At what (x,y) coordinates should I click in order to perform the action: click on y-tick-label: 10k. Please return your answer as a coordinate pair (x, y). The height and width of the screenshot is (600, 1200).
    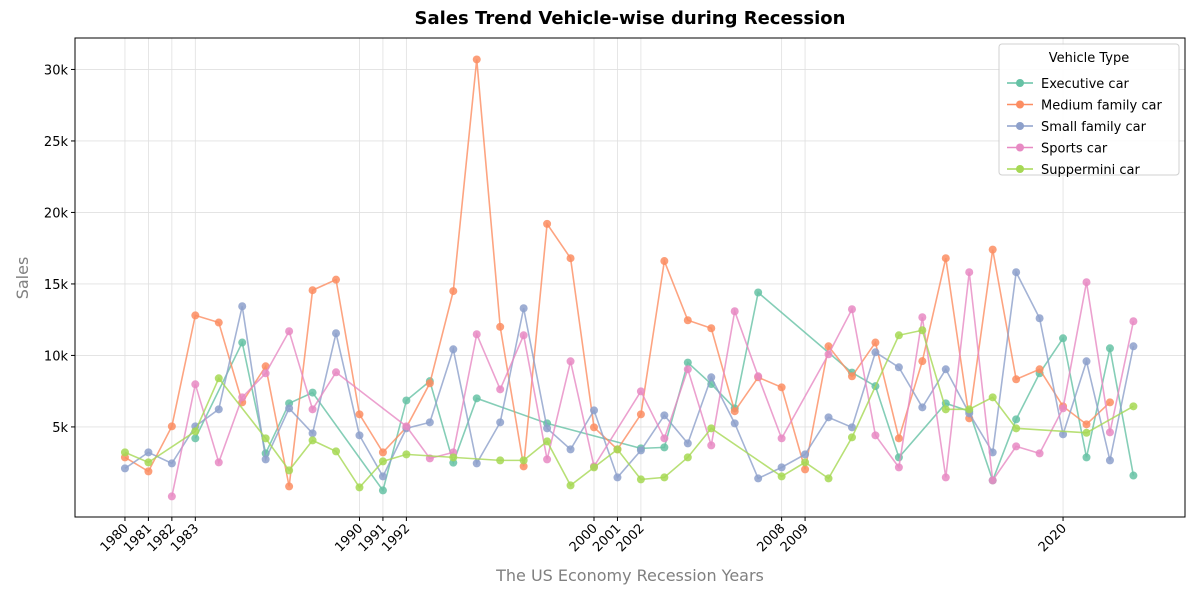
    Looking at the image, I should click on (56, 356).